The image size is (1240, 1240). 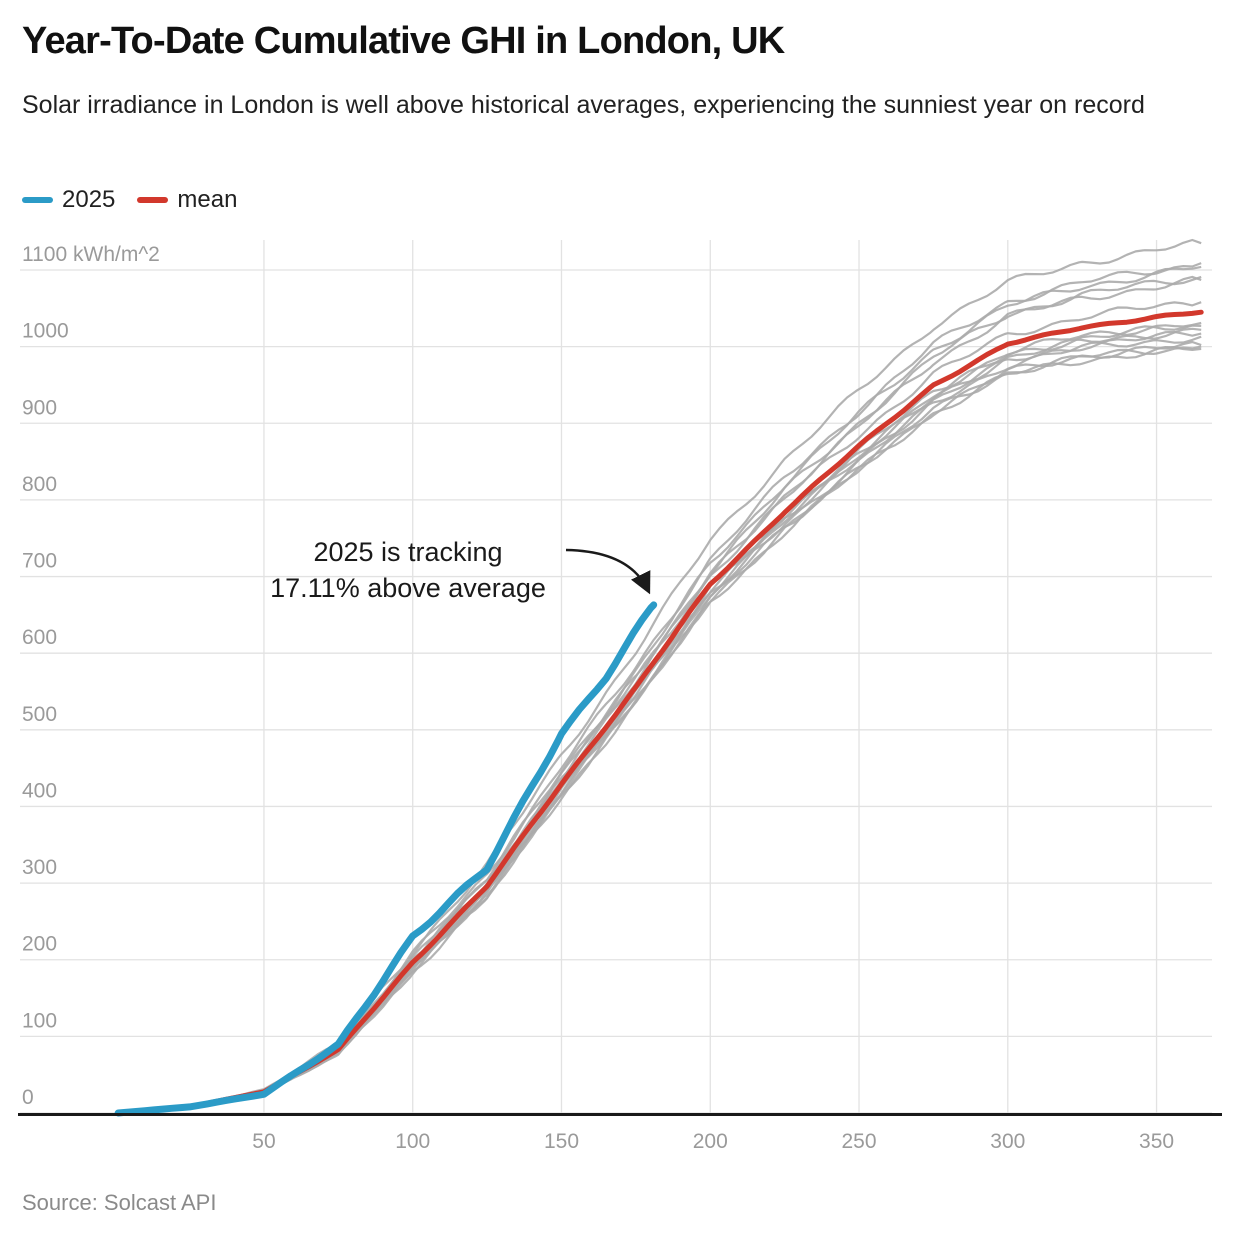 I want to click on legend-swatch-mean-icon, so click(x=153, y=200).